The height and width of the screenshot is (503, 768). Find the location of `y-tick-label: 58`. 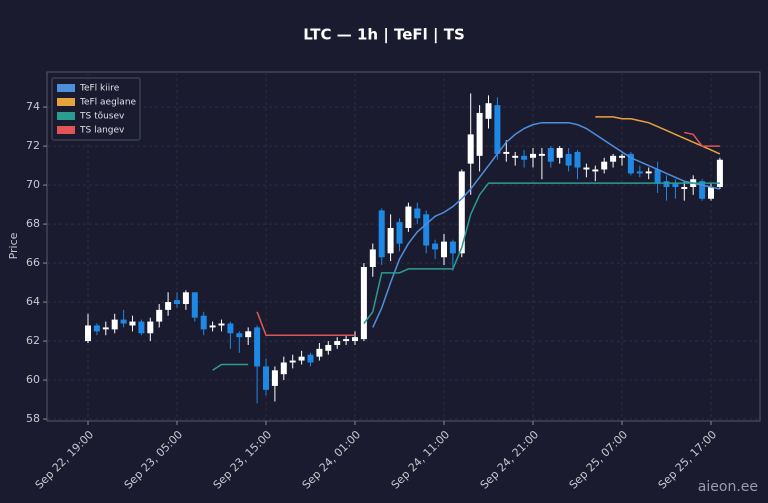

y-tick-label: 58 is located at coordinates (33, 418).